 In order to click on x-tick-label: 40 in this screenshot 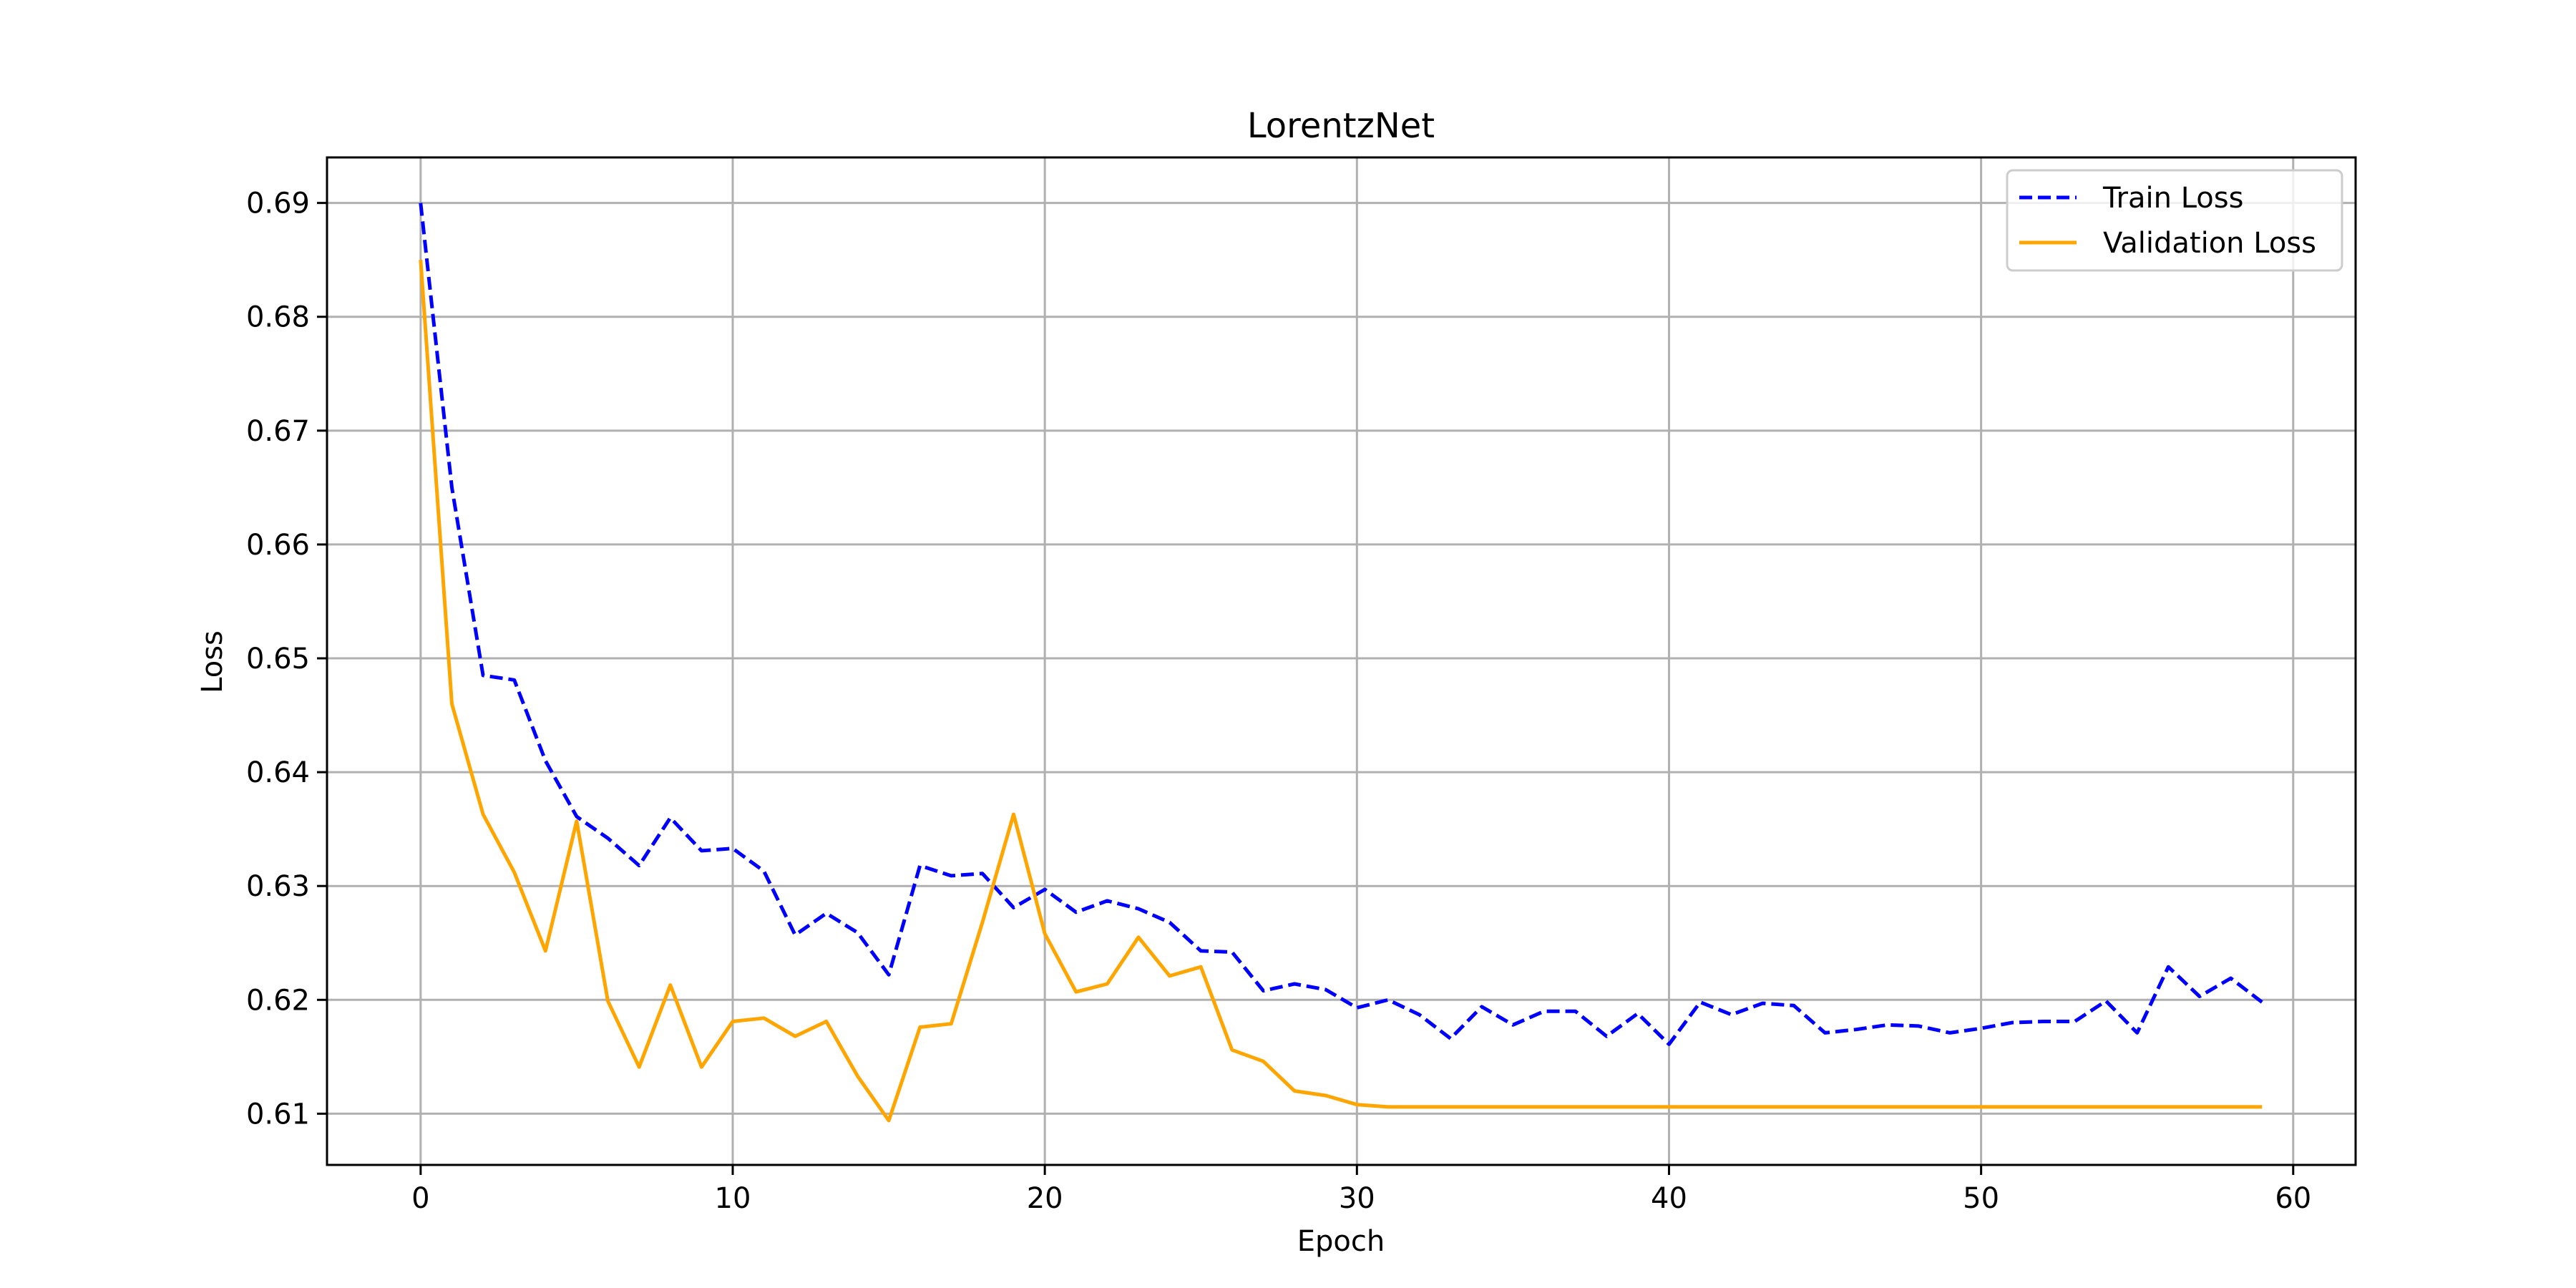, I will do `click(1669, 1198)`.